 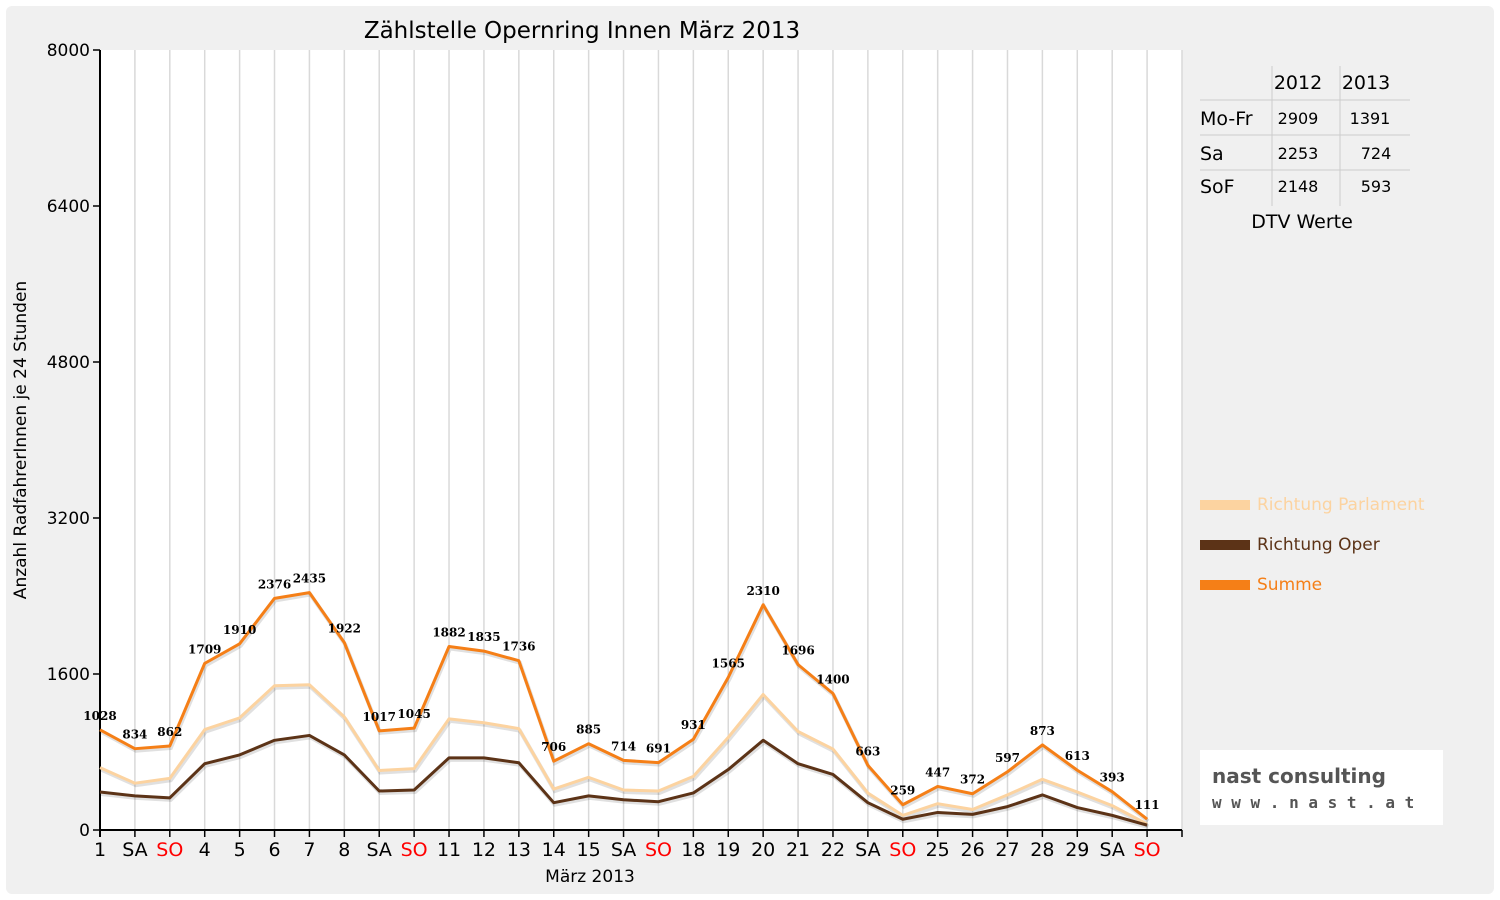 I want to click on data-label: 885, so click(x=588, y=730).